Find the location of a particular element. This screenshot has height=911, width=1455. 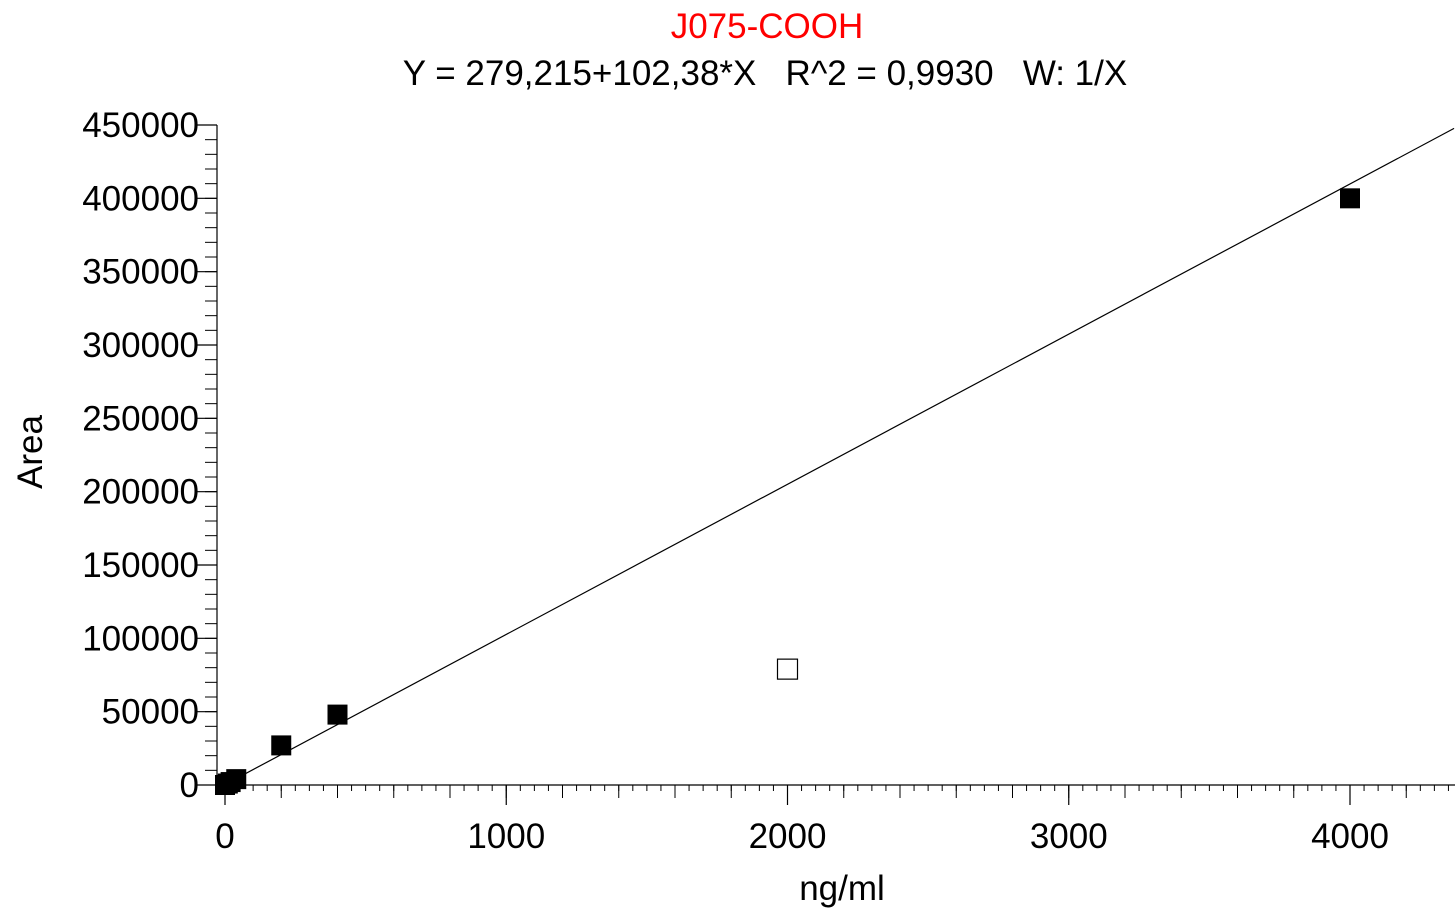

y-axis-label: Area is located at coordinates (30, 452).